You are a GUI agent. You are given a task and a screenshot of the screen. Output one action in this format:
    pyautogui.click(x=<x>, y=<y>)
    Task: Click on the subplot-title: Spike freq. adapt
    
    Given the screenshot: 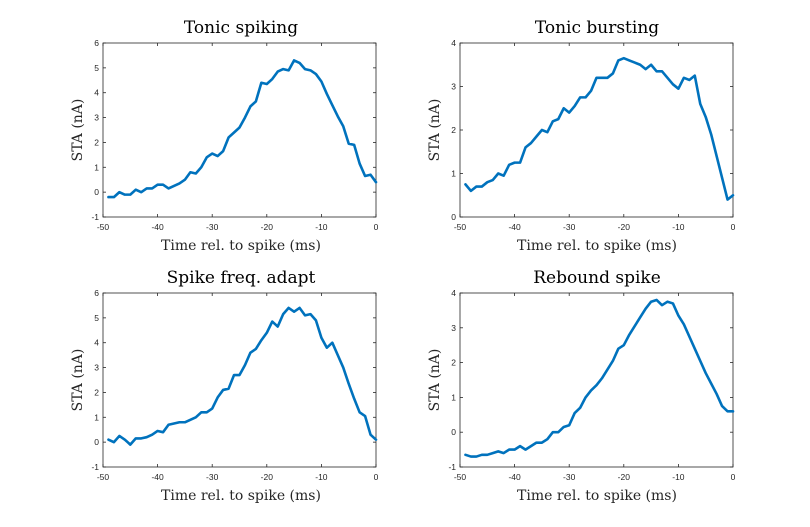 What is the action you would take?
    pyautogui.click(x=241, y=278)
    